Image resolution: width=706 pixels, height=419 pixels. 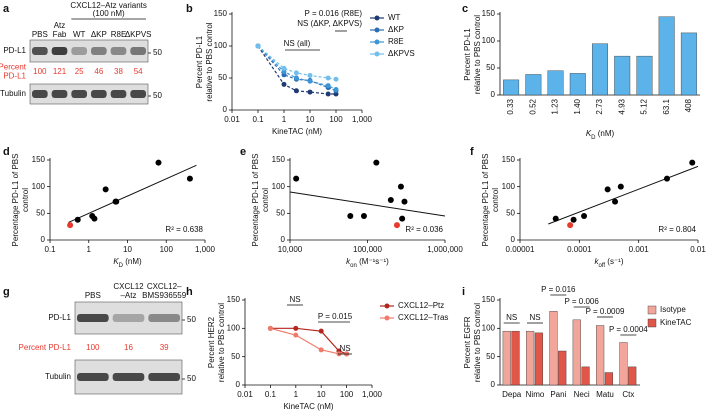 I want to click on panel-letter: g, so click(x=6, y=292).